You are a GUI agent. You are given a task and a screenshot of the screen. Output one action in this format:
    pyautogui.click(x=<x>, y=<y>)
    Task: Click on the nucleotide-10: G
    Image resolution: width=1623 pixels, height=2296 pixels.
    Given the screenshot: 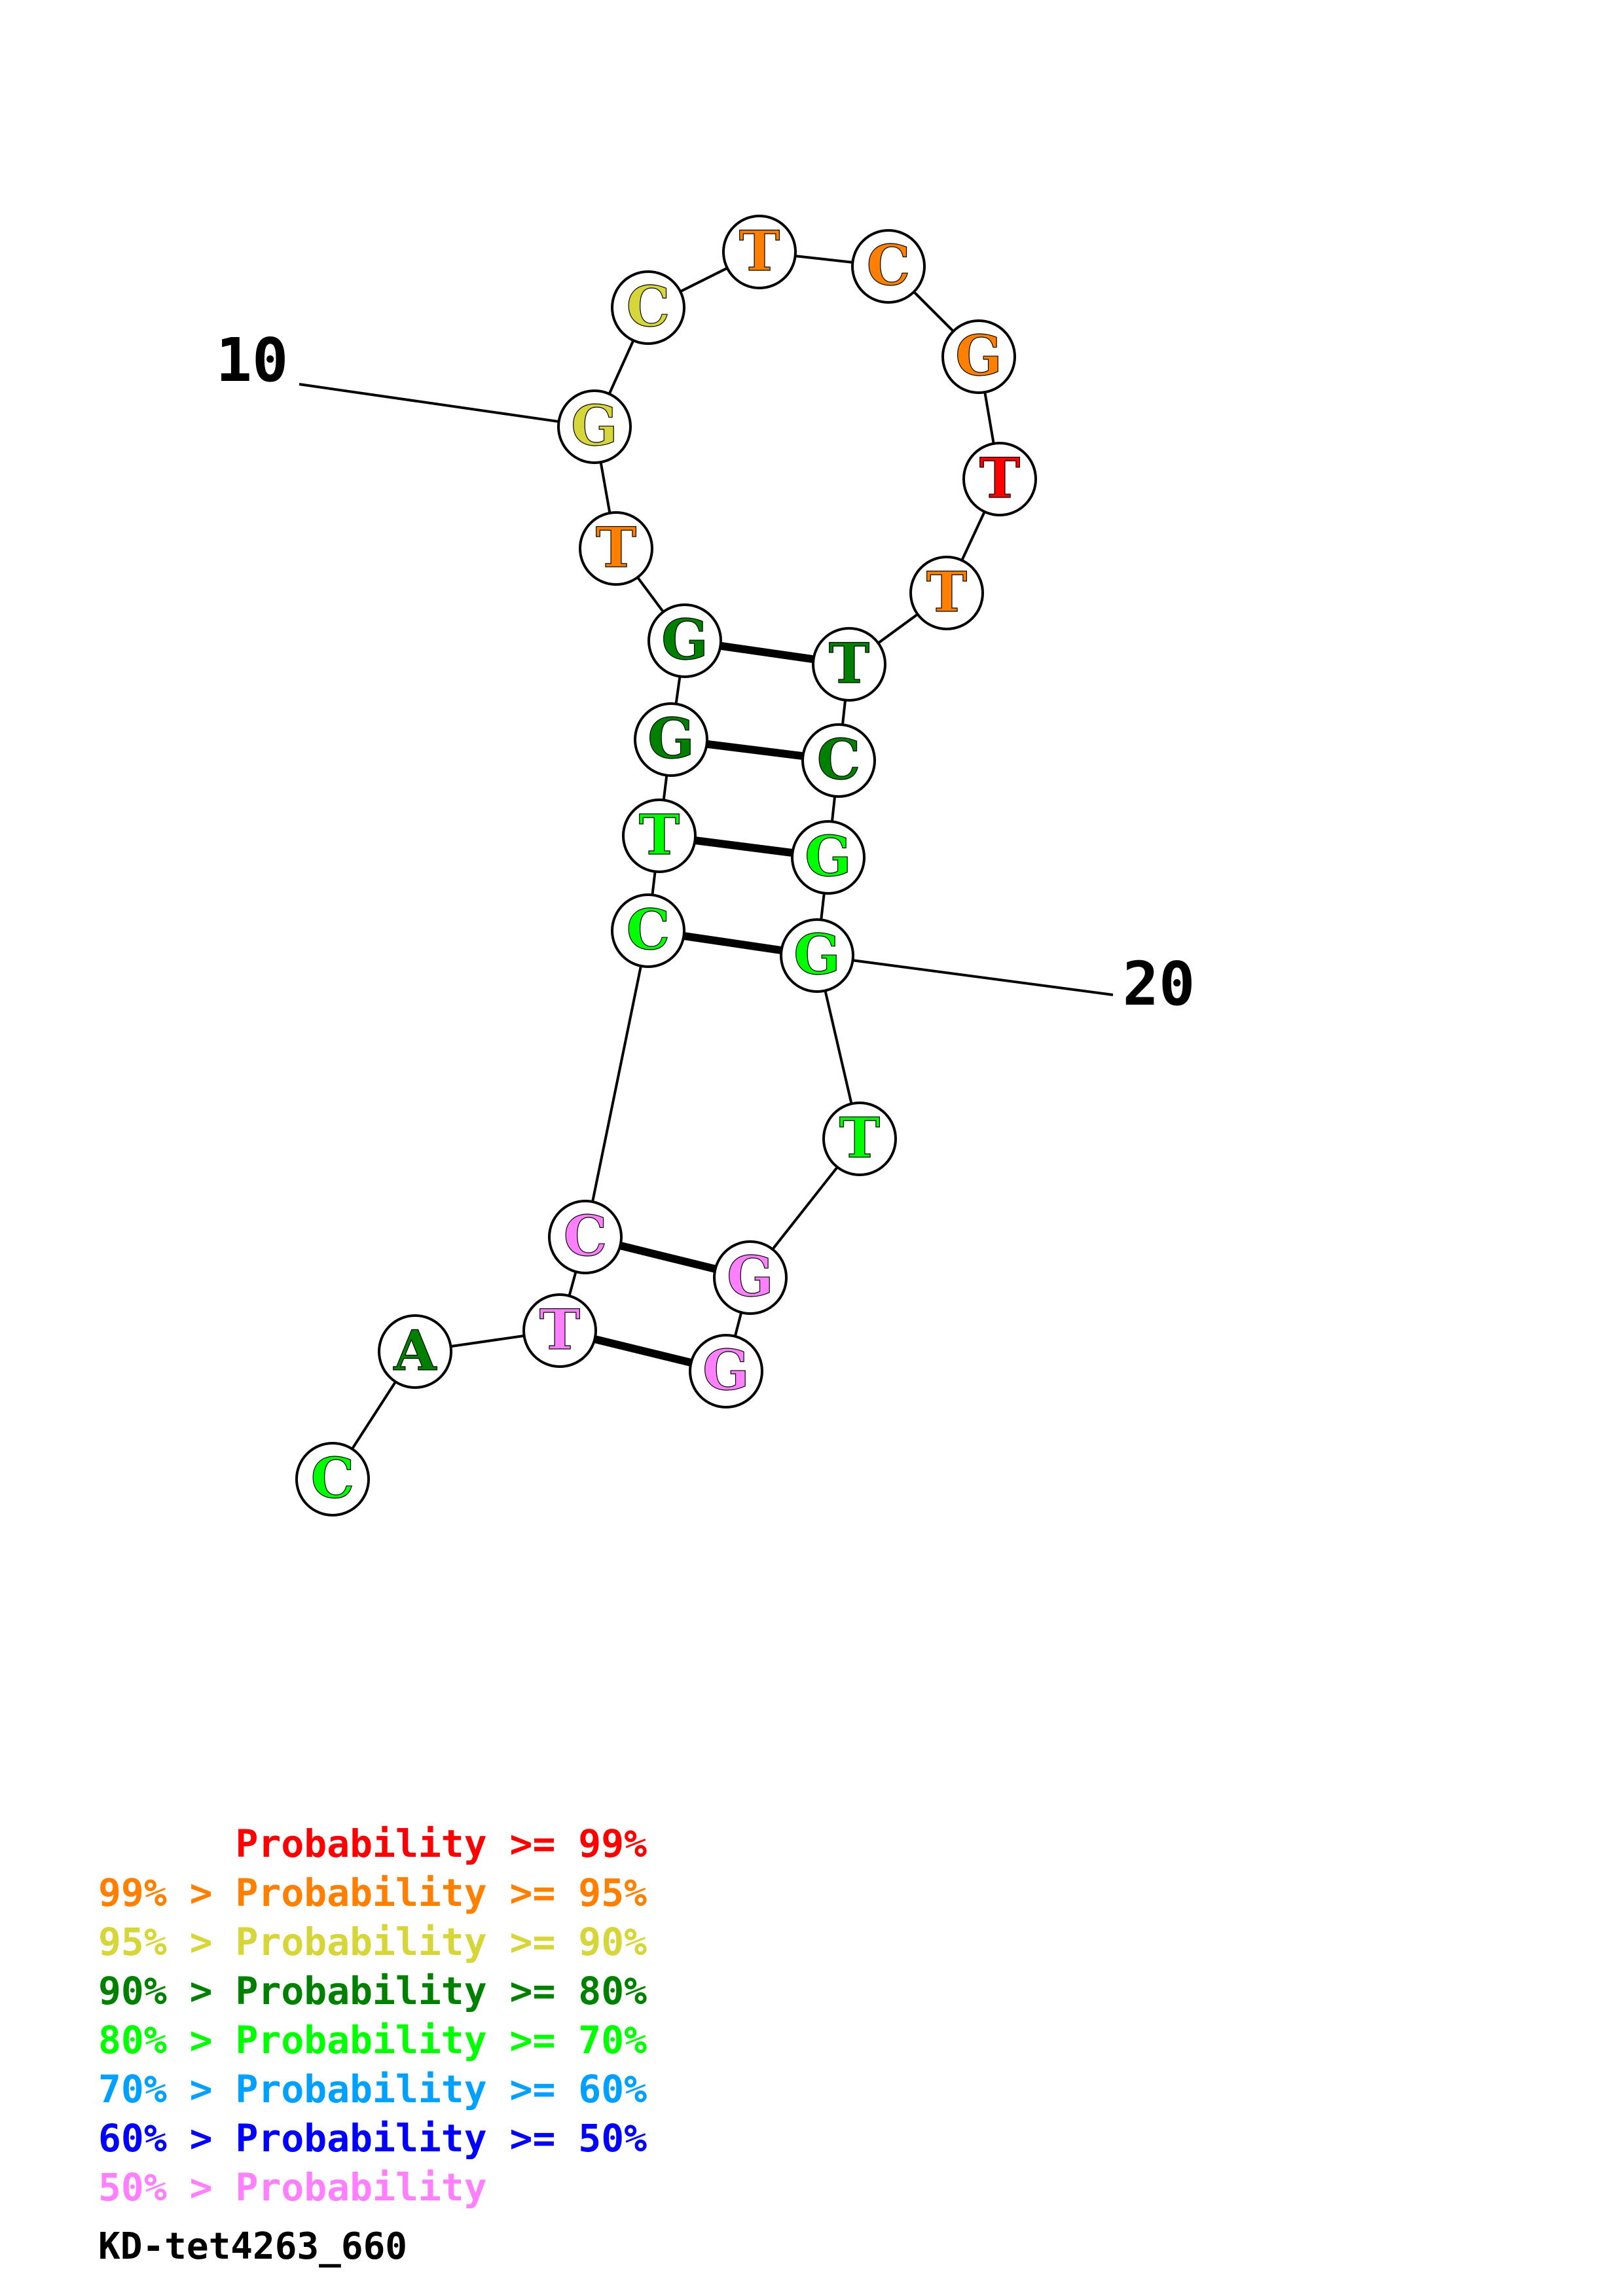 What is the action you would take?
    pyautogui.click(x=594, y=426)
    